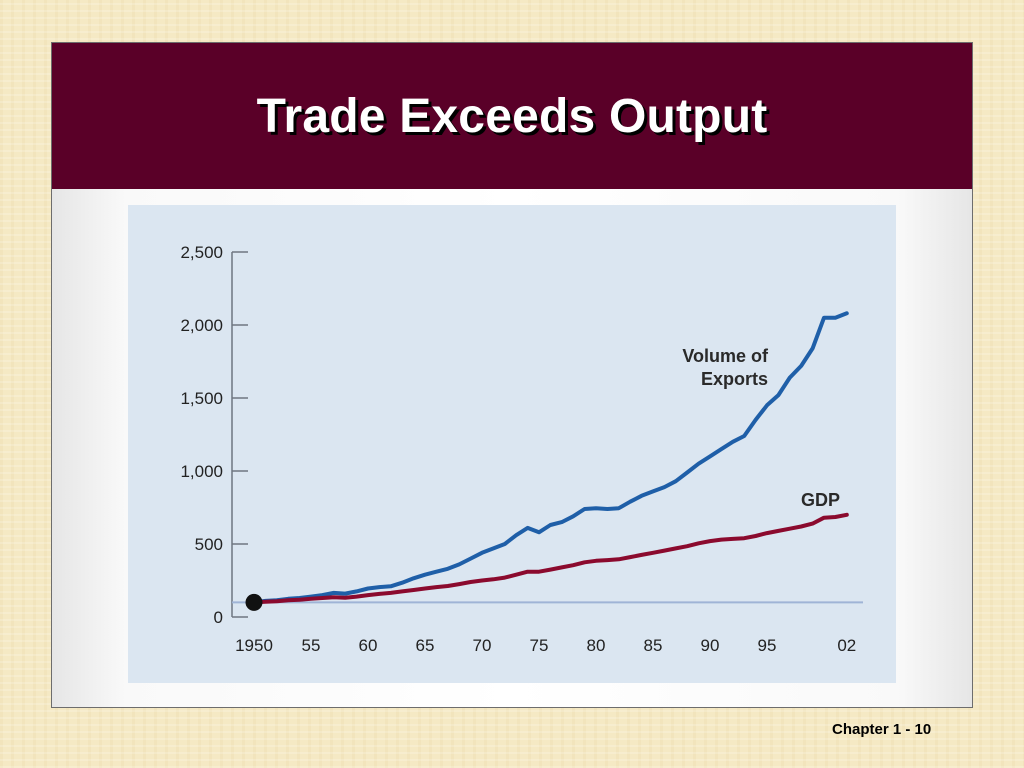 This screenshot has height=768, width=1024. I want to click on x-tick-label: 55, so click(311, 645).